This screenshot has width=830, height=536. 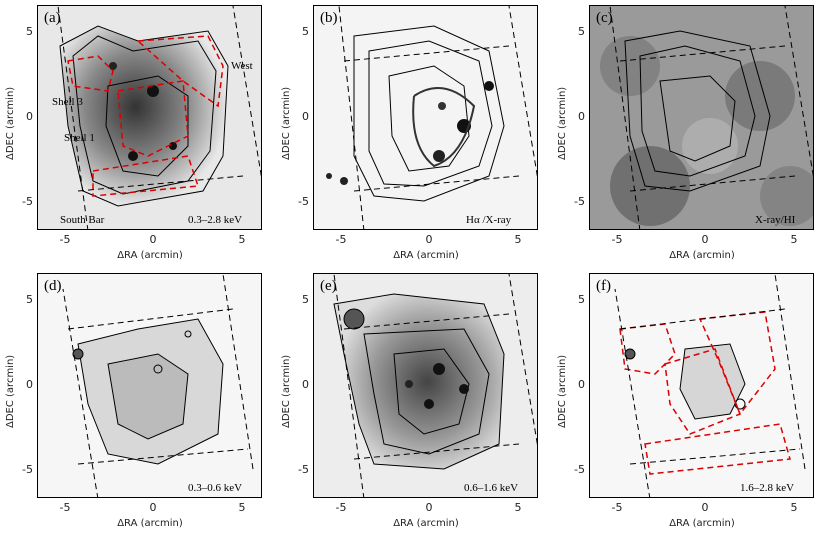 I want to click on panel-a-contours, so click(x=159, y=117).